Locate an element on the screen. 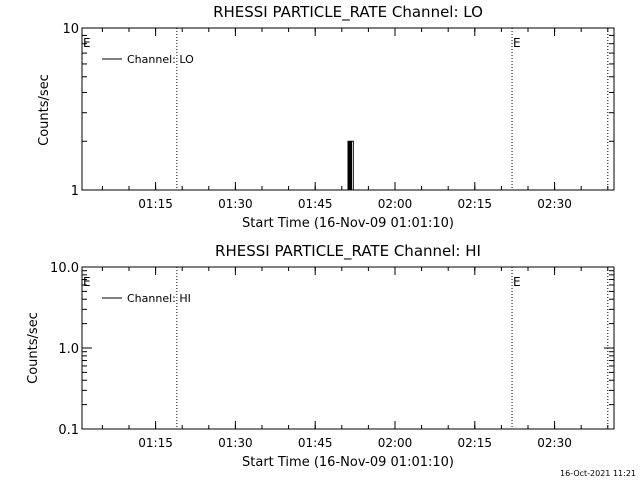  series-lo is located at coordinates (350, 165).